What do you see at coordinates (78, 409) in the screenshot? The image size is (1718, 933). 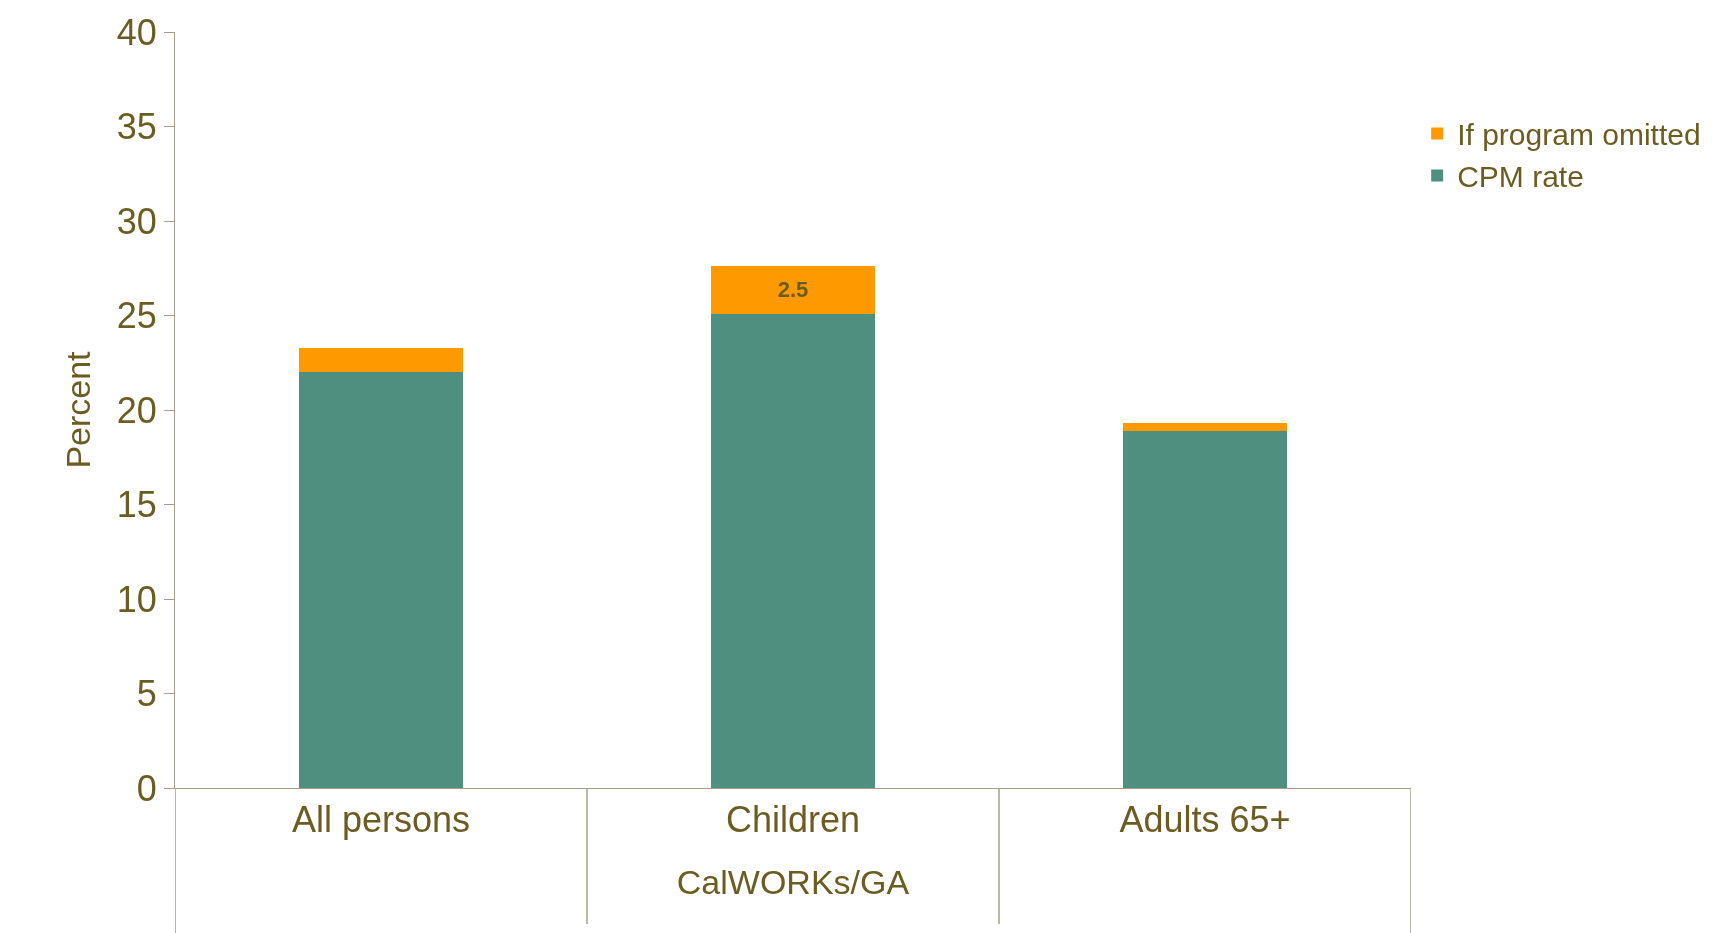 I see `y-axis-title: Percent` at bounding box center [78, 409].